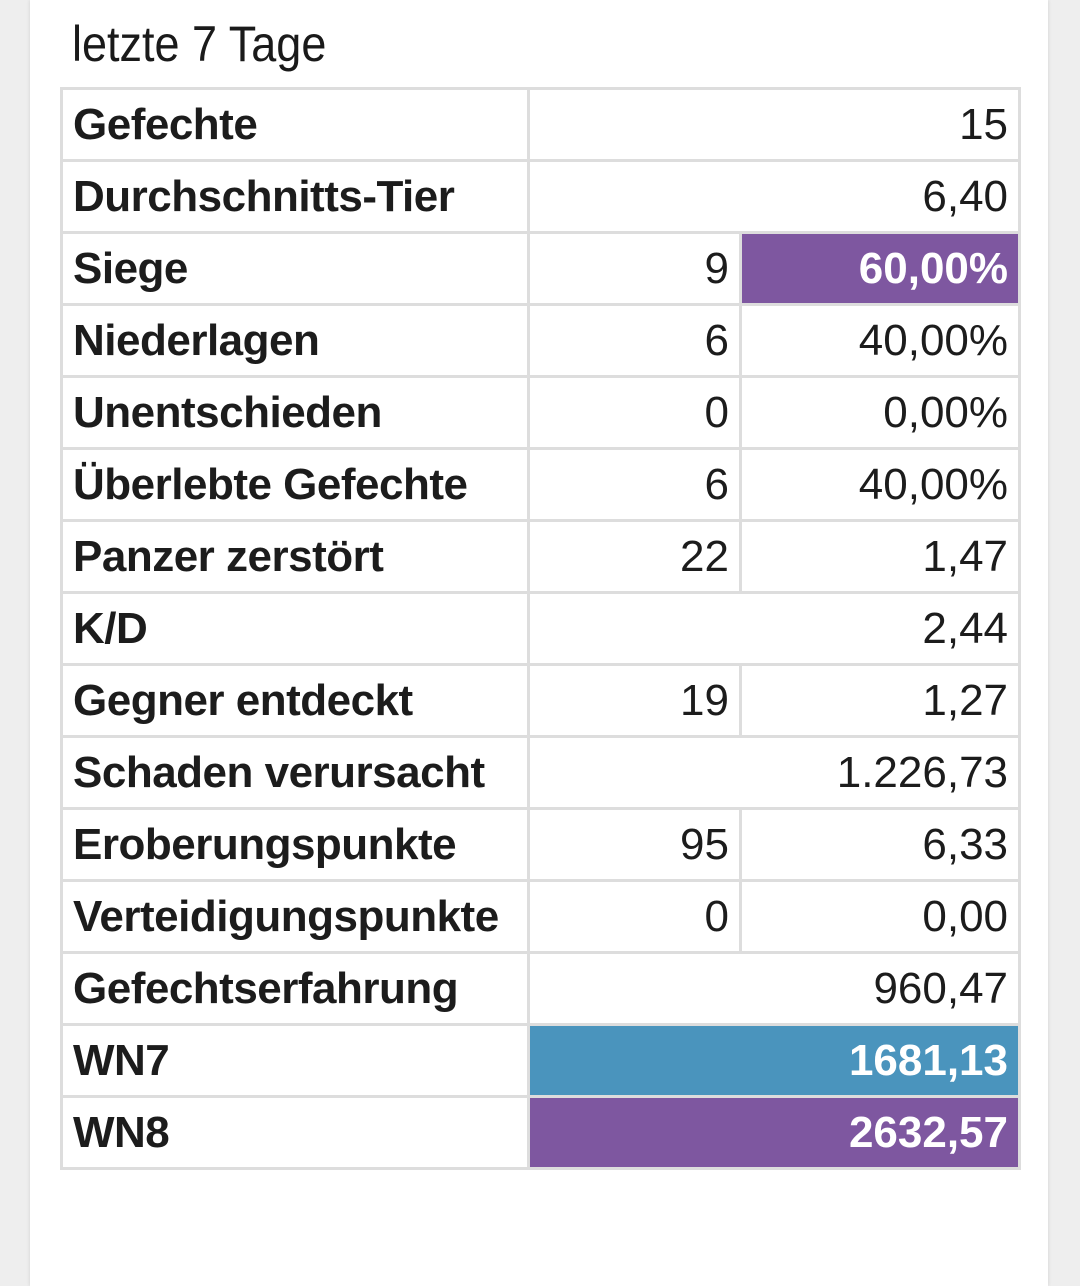 The height and width of the screenshot is (1286, 1080). I want to click on wn7-badge: 1681,13, so click(774, 1060).